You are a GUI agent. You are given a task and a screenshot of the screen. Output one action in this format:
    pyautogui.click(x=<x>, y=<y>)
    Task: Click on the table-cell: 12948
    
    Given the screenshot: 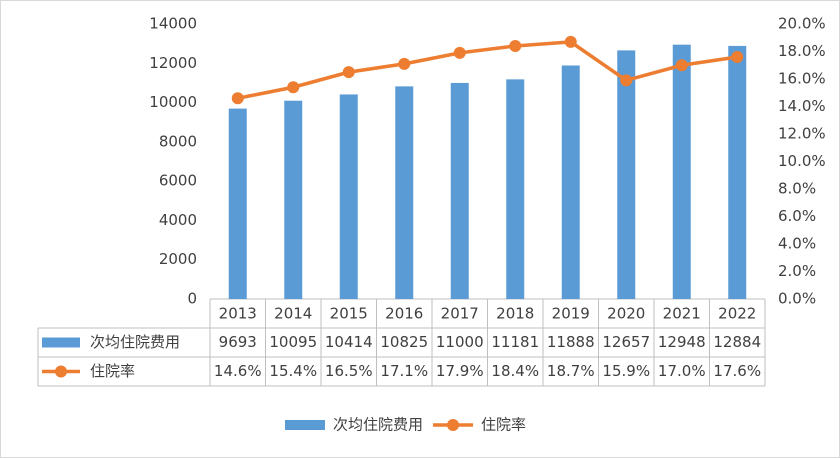 What is the action you would take?
    pyautogui.click(x=682, y=342)
    